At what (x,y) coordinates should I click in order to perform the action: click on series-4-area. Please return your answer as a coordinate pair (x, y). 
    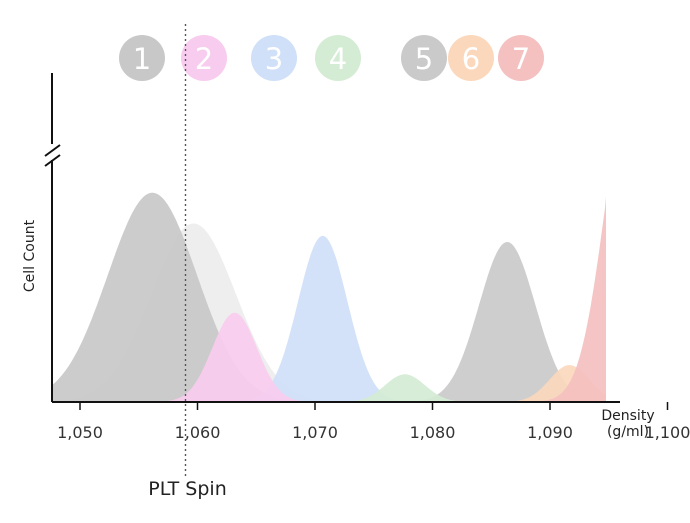
    Looking at the image, I should click on (404, 388).